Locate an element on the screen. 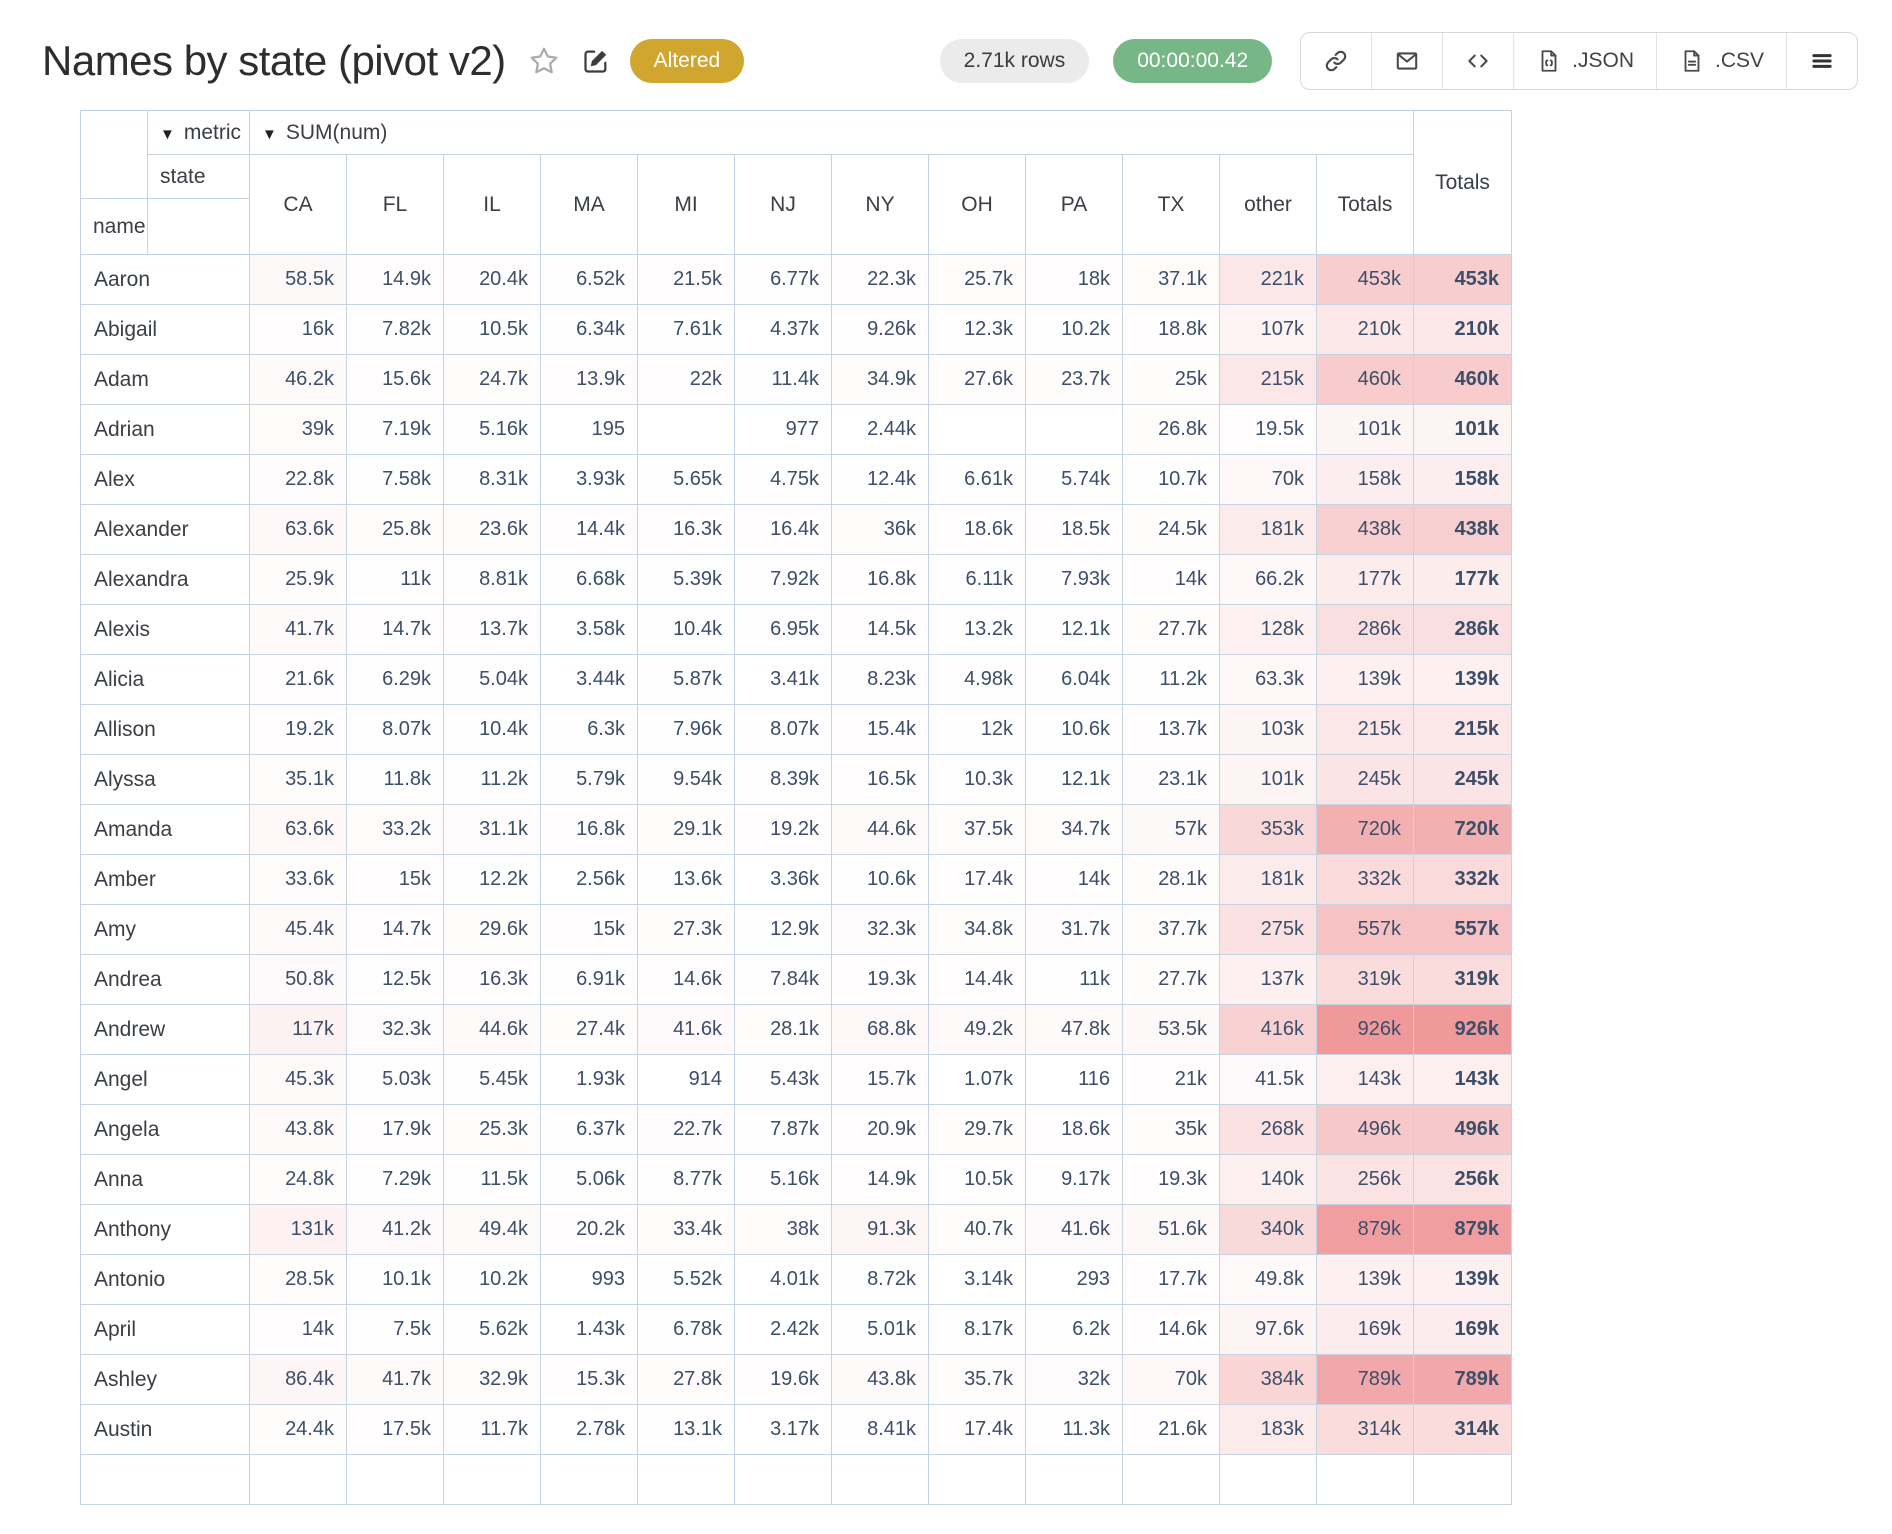 The width and height of the screenshot is (1892, 1534). value-cell: 14.5k is located at coordinates (880, 629).